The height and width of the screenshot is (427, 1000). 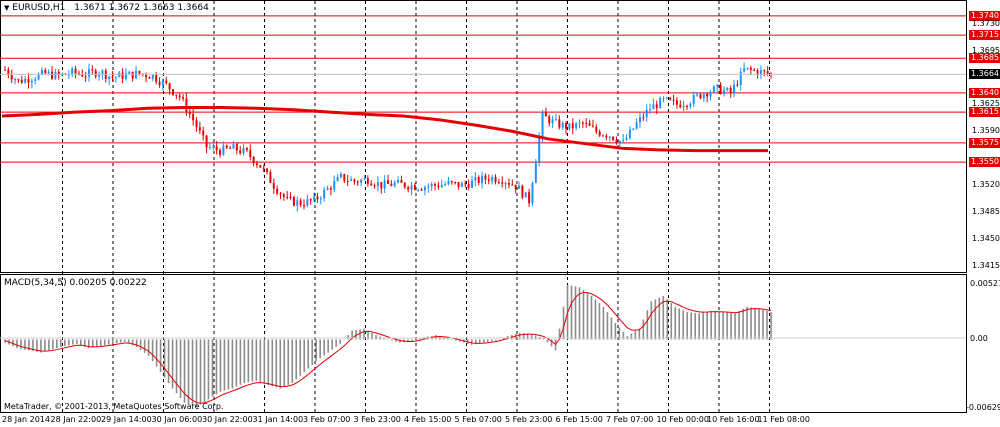 What do you see at coordinates (377, 419) in the screenshot?
I see `time-tick-label: 3 Feb 23:00` at bounding box center [377, 419].